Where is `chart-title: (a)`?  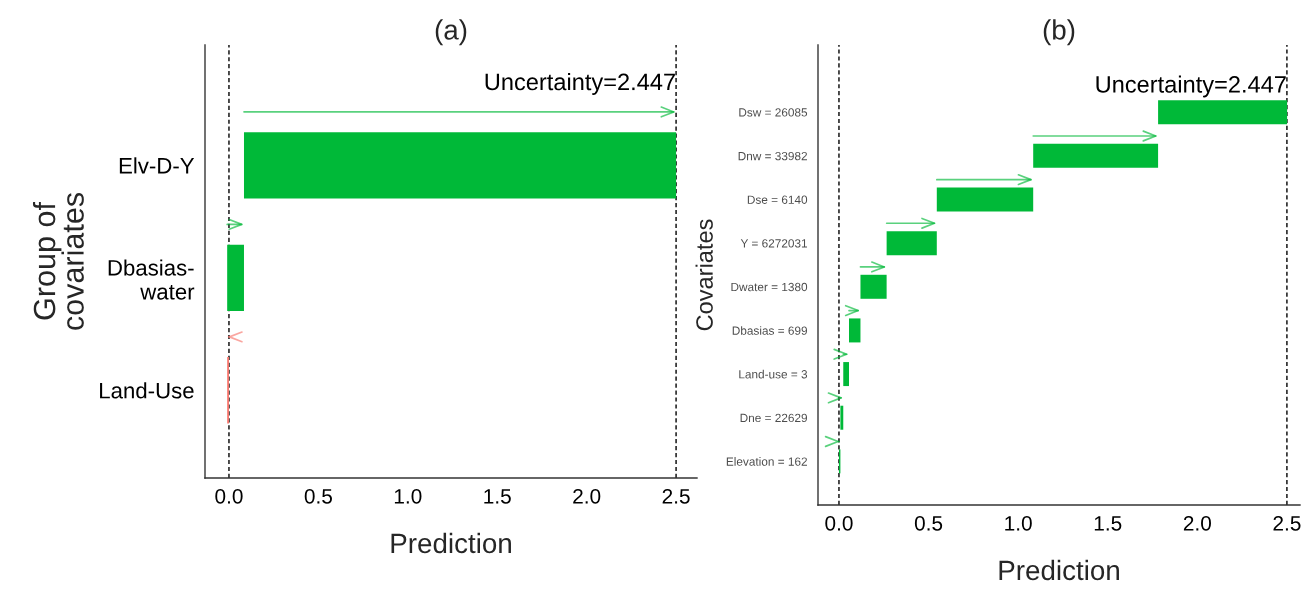 chart-title: (a) is located at coordinates (451, 32).